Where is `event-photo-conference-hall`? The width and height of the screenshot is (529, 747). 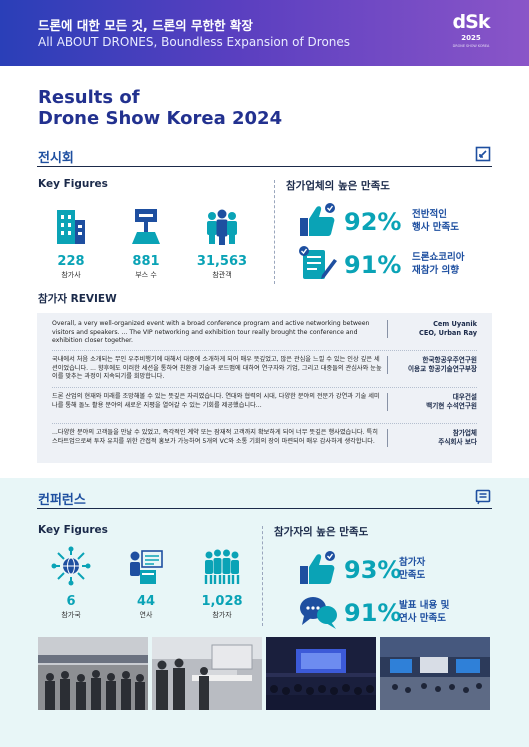
event-photo-conference-hall is located at coordinates (321, 673).